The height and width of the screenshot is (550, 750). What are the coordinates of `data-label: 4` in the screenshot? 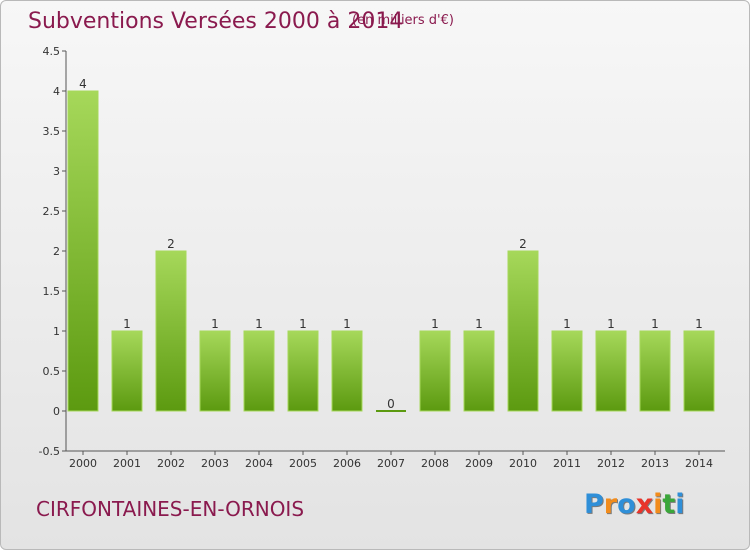 It's located at (83, 84).